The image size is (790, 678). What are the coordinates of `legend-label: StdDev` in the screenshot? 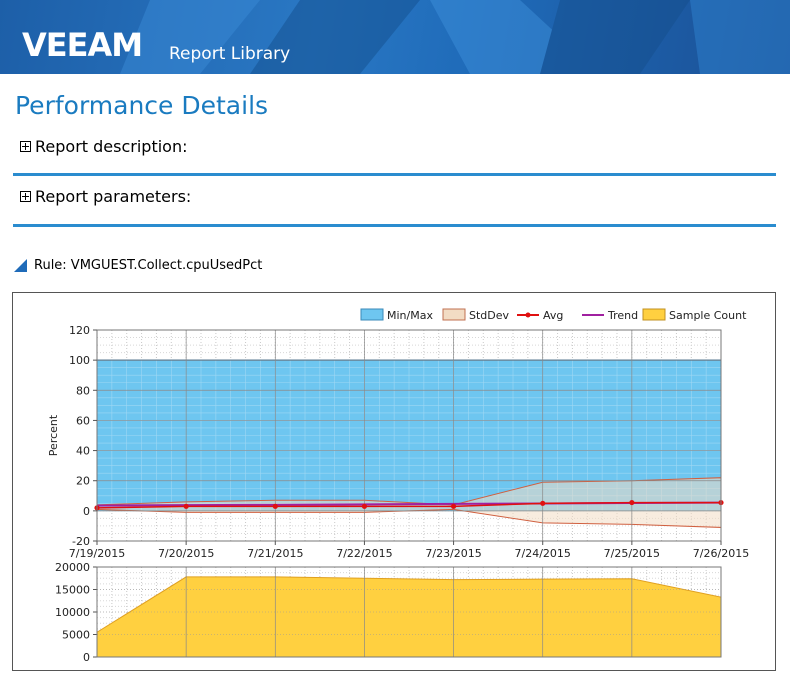 It's located at (489, 315).